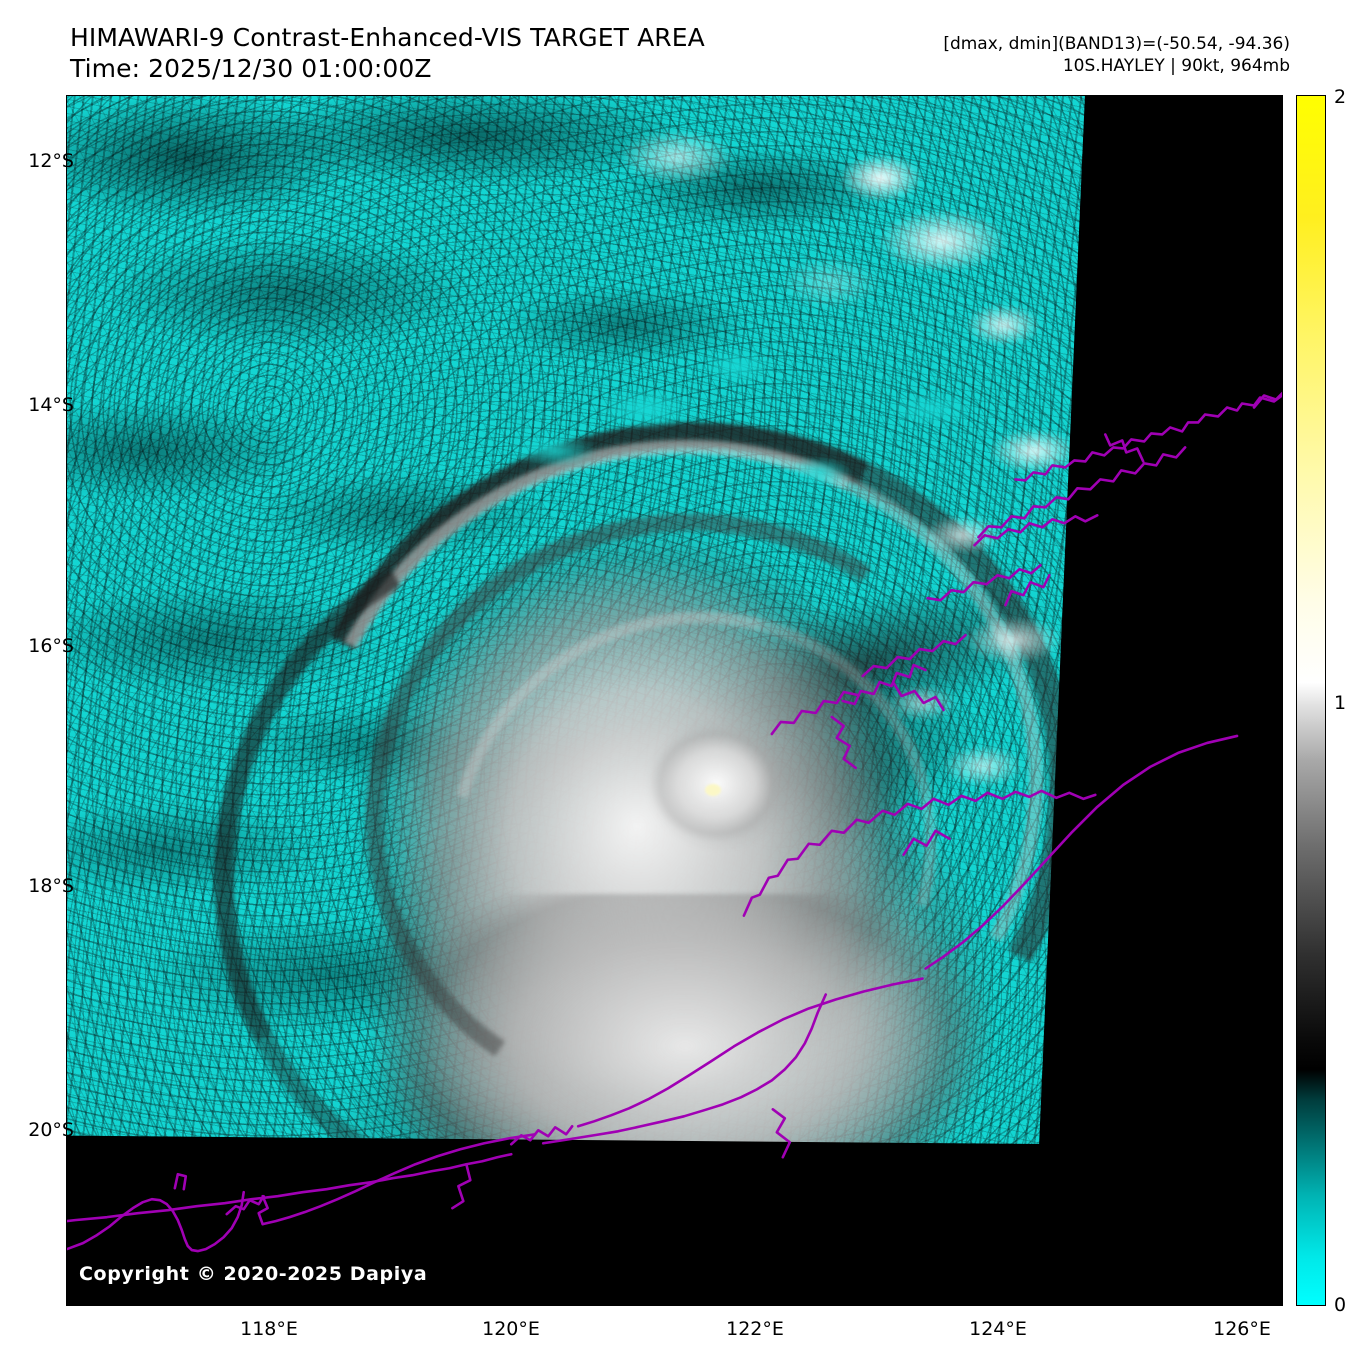 This screenshot has height=1359, width=1362. What do you see at coordinates (1340, 97) in the screenshot?
I see `colorbar-tick-2: 2` at bounding box center [1340, 97].